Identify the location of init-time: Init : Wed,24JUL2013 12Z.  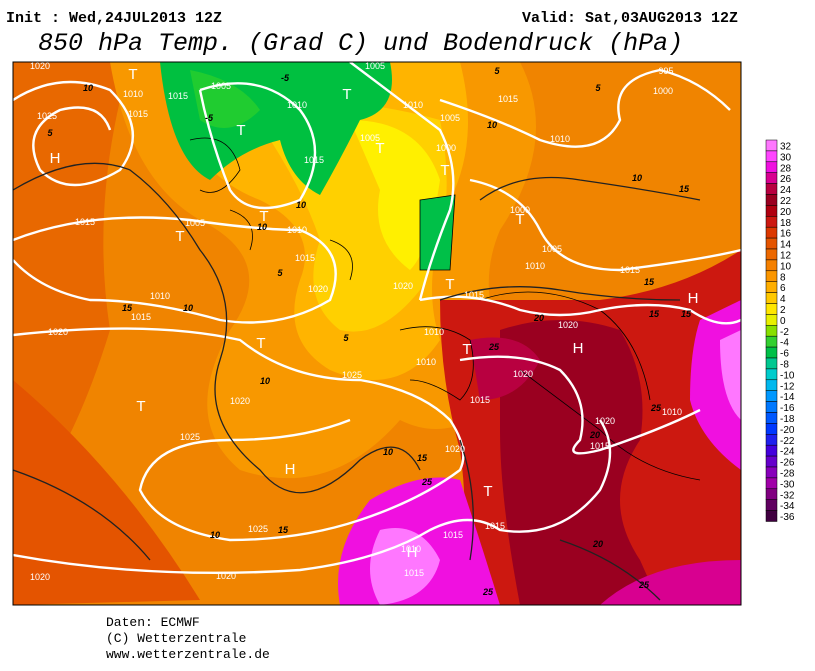
(114, 18).